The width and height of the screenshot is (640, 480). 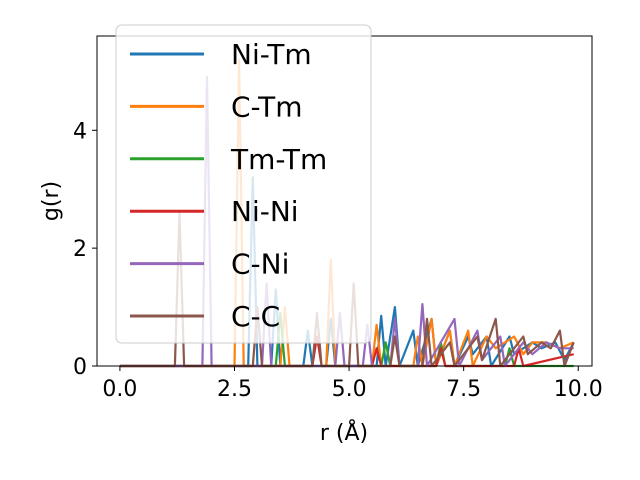 What do you see at coordinates (119, 389) in the screenshot?
I see `x-tick-label: 0.0` at bounding box center [119, 389].